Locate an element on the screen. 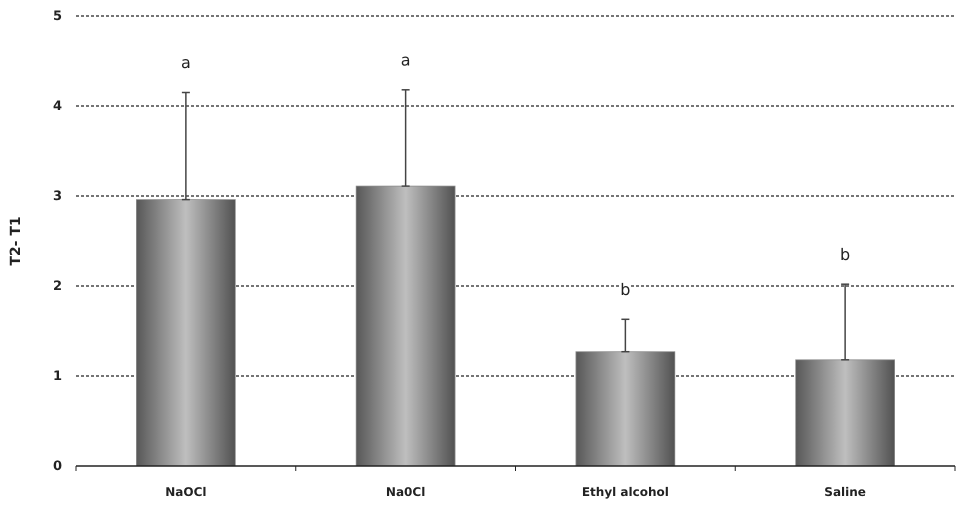 The image size is (958, 508). x-tick-label: Na0Cl is located at coordinates (406, 492).